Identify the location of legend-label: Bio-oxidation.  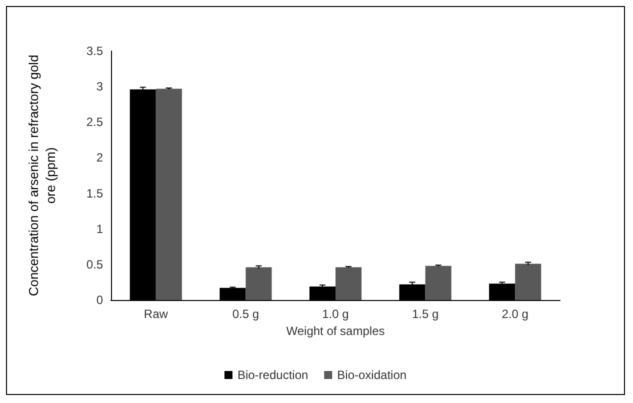
(372, 375).